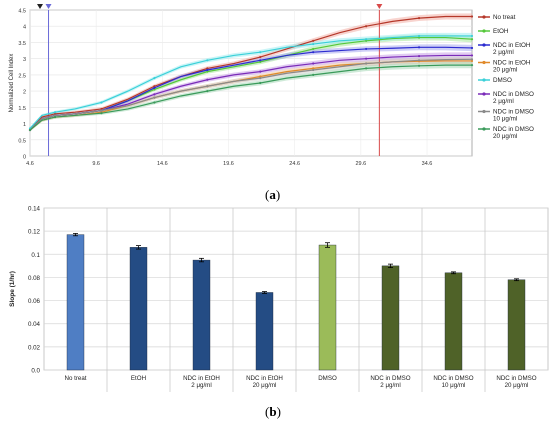  What do you see at coordinates (22, 76) in the screenshot?
I see `y-tick-label: 2.5` at bounding box center [22, 76].